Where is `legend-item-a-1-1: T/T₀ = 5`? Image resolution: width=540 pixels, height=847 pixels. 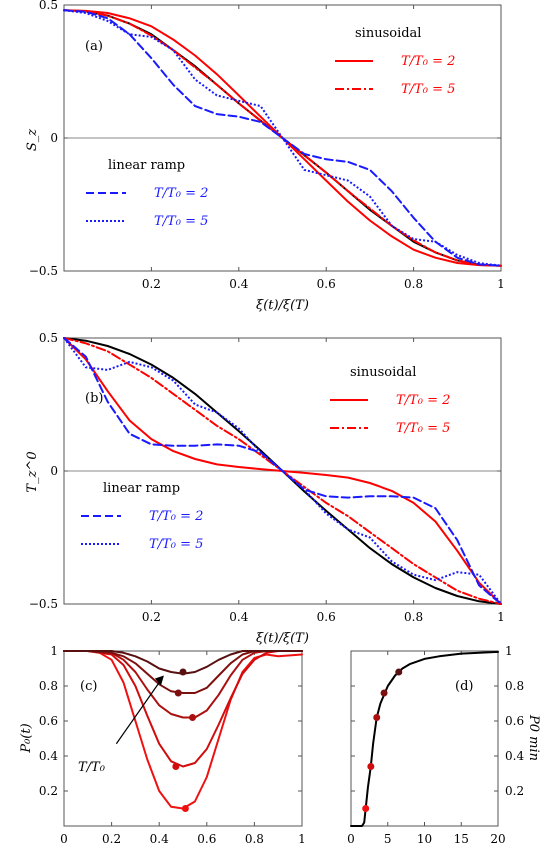 legend-item-a-1-1: T/T₀ = 5 is located at coordinates (181, 221).